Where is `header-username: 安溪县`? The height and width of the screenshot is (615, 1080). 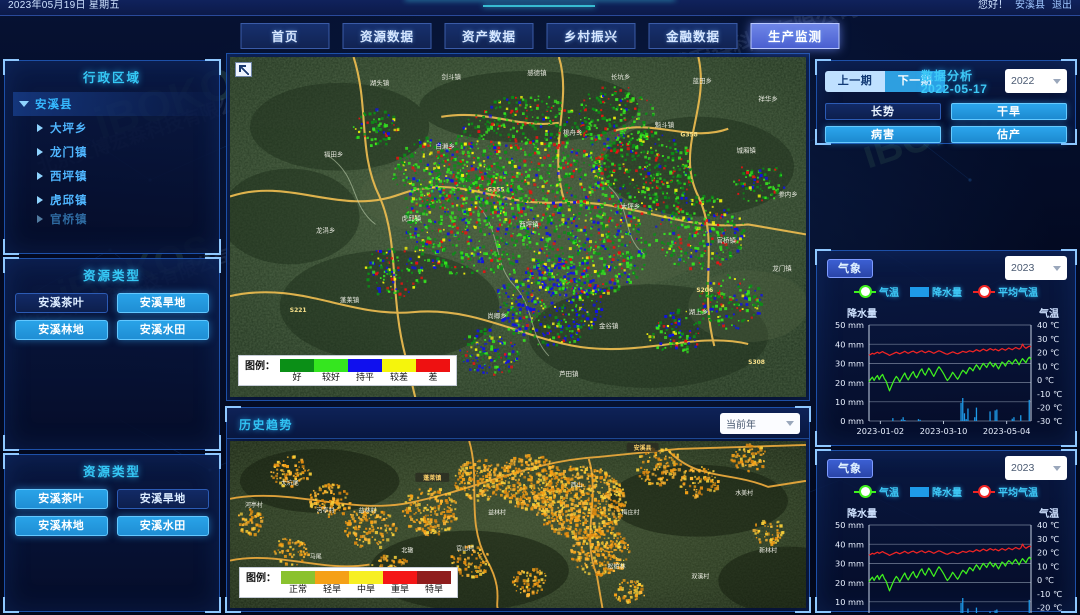
header-username: 安溪县 is located at coordinates (1030, 5).